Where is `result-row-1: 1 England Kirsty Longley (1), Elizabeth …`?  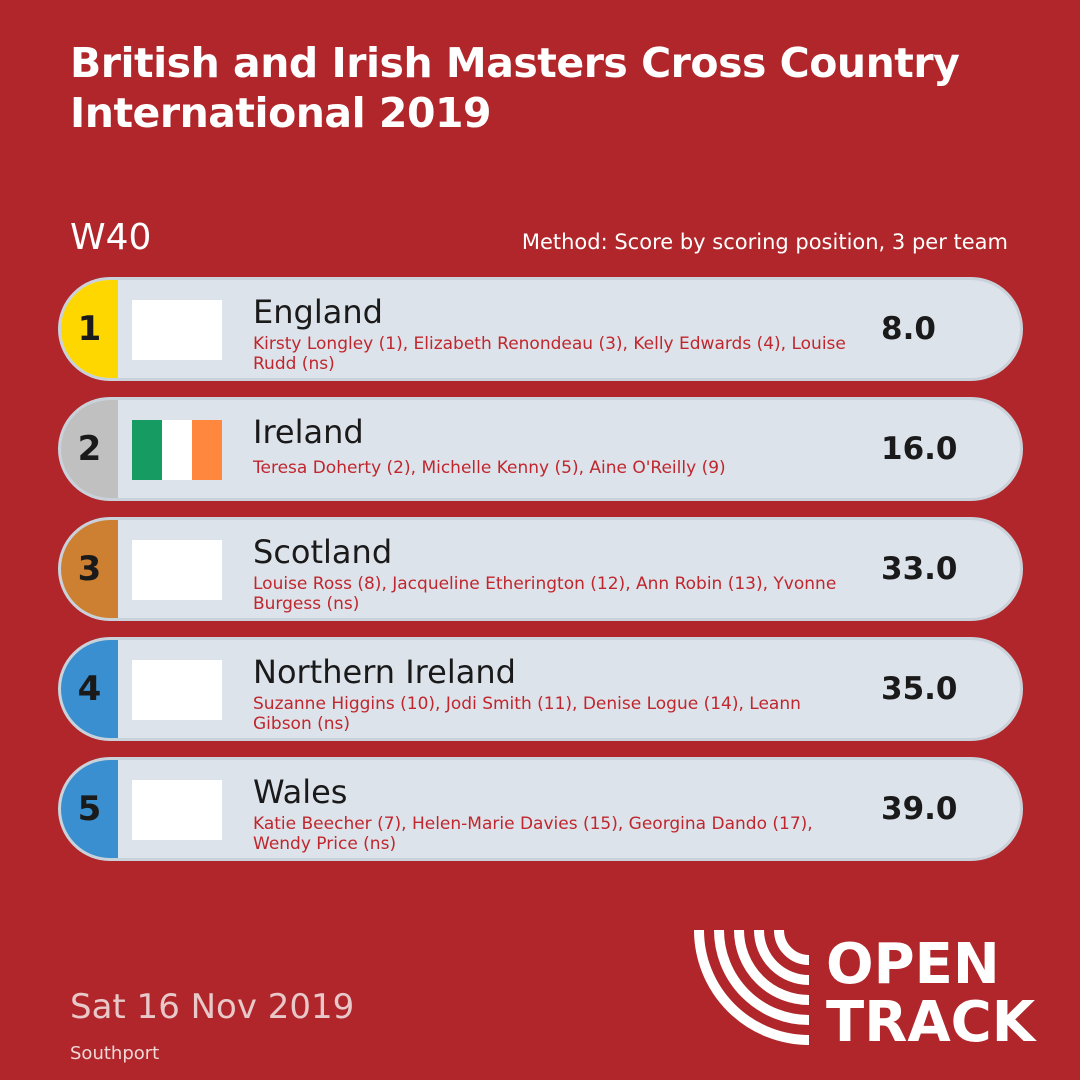 result-row-1: 1 England Kirsty Longley (1), Elizabeth … is located at coordinates (540, 329).